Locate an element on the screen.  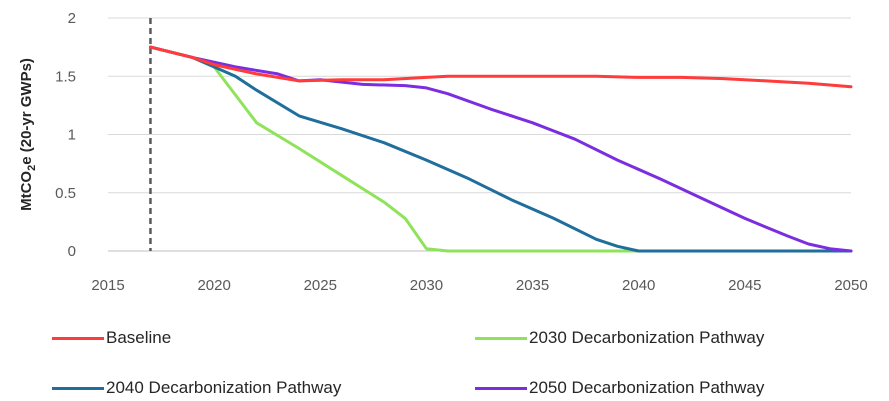
legend-label-2050: 2050 Decarbonization Pathway is located at coordinates (647, 387).